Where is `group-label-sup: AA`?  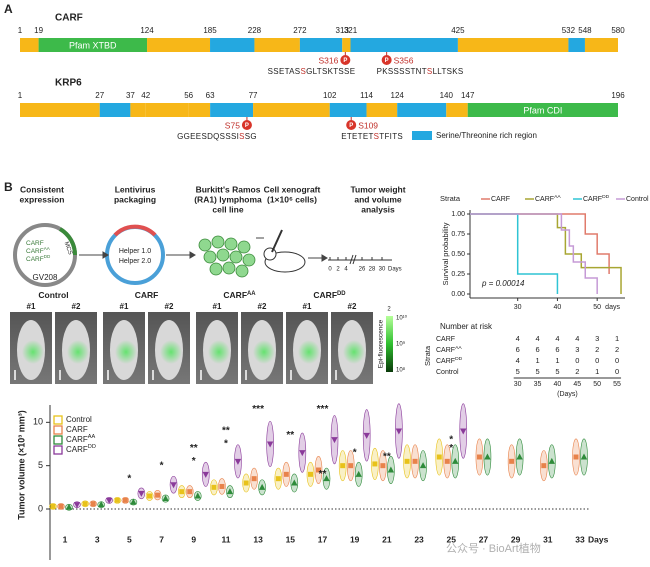
group-label-sup: AA is located at coordinates (251, 294).